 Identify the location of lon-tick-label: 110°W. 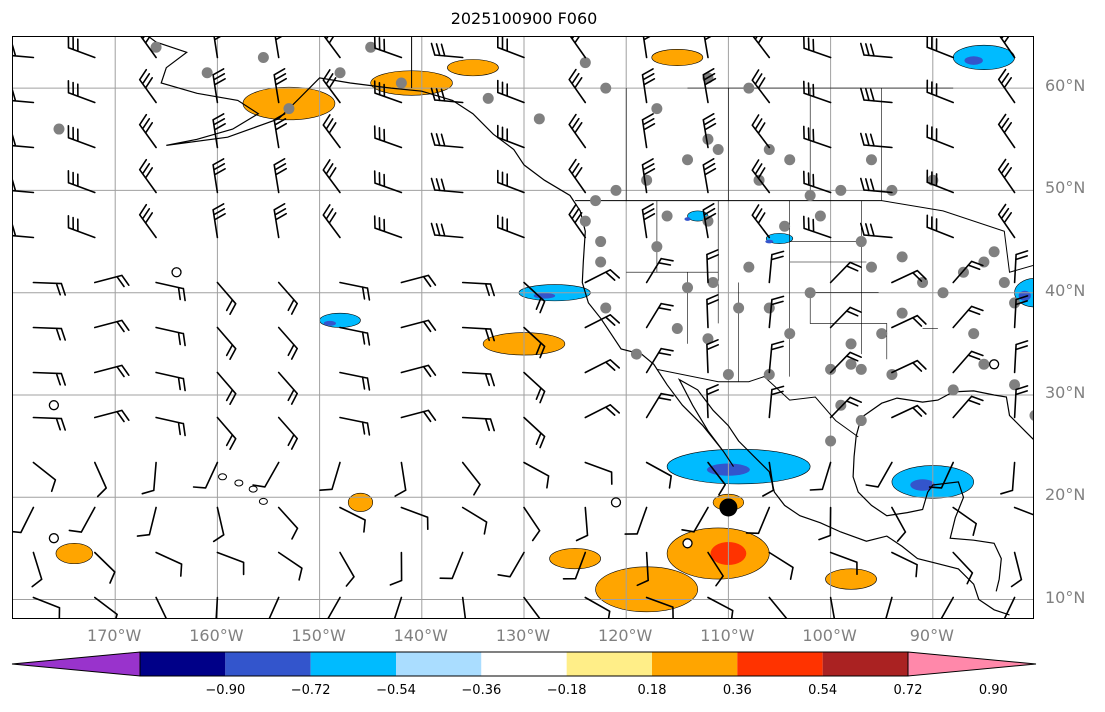
(727, 635).